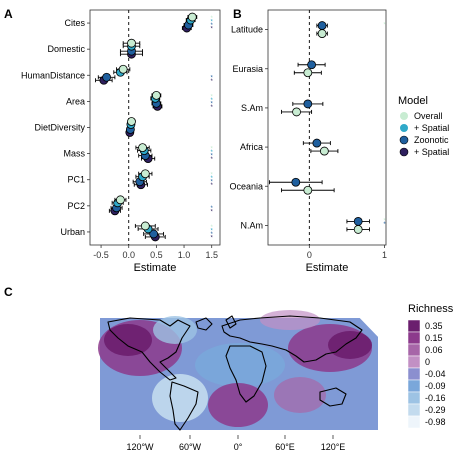  I want to click on map-axis-ticks: 120°W 60°W 0° 60°E 120°E, so click(235, 443).